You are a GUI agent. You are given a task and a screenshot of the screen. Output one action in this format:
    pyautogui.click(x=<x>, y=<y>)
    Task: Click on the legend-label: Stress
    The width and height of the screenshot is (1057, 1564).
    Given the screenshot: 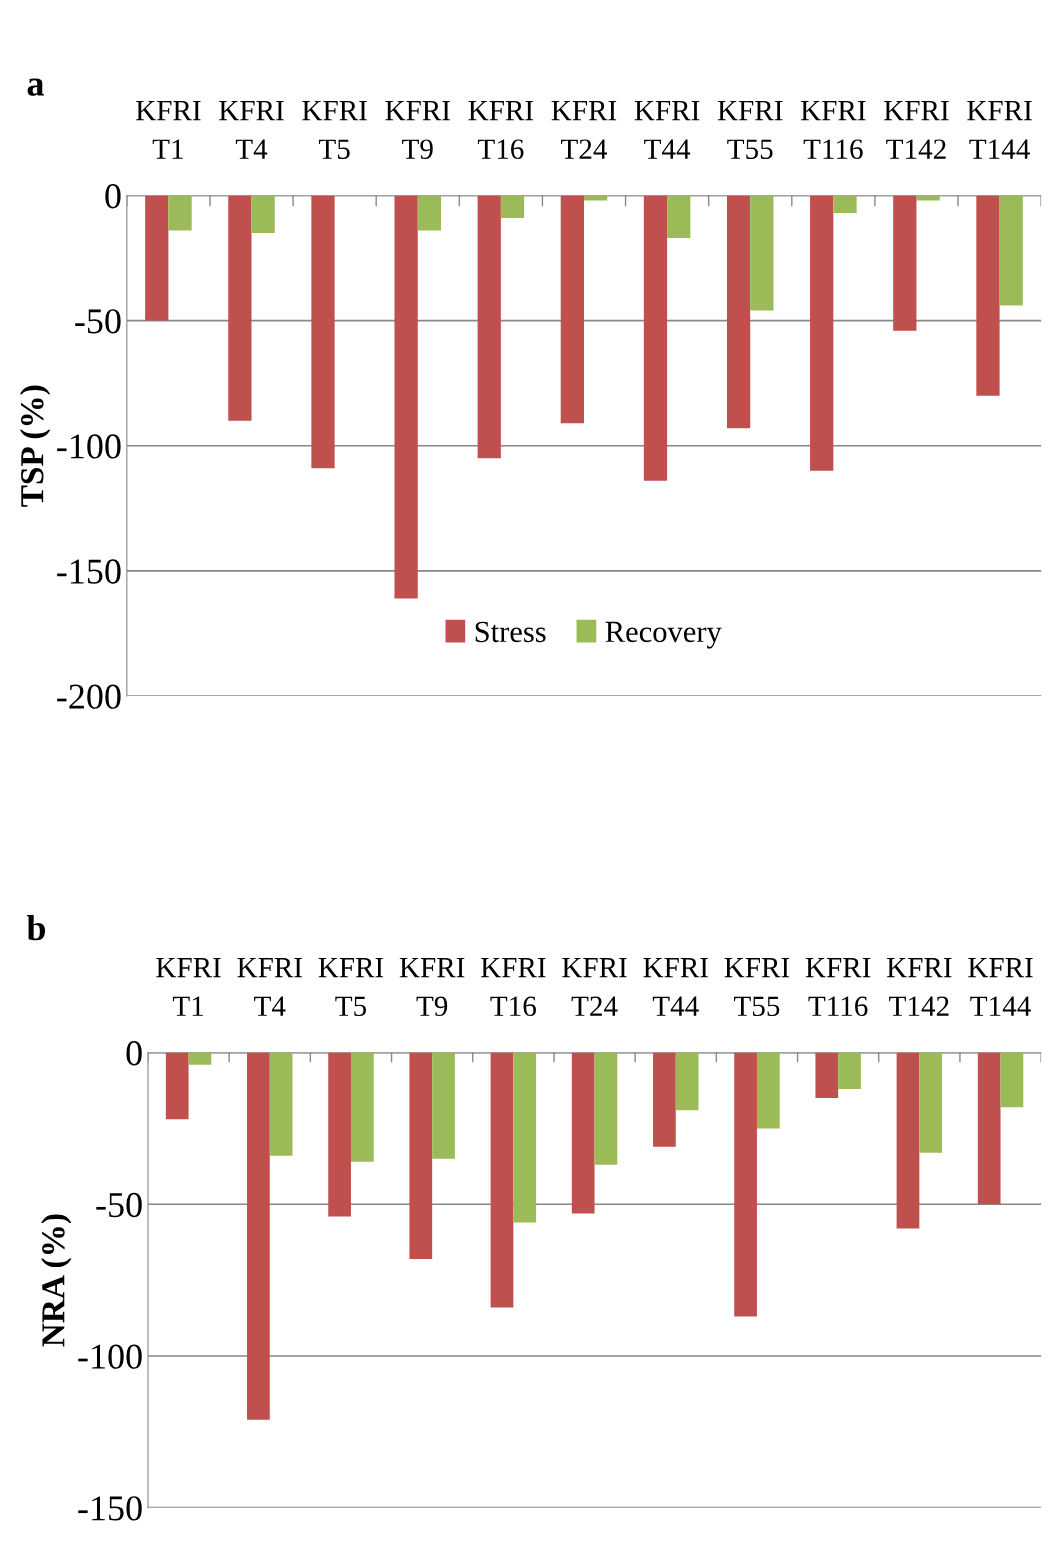 What is the action you would take?
    pyautogui.click(x=510, y=632)
    